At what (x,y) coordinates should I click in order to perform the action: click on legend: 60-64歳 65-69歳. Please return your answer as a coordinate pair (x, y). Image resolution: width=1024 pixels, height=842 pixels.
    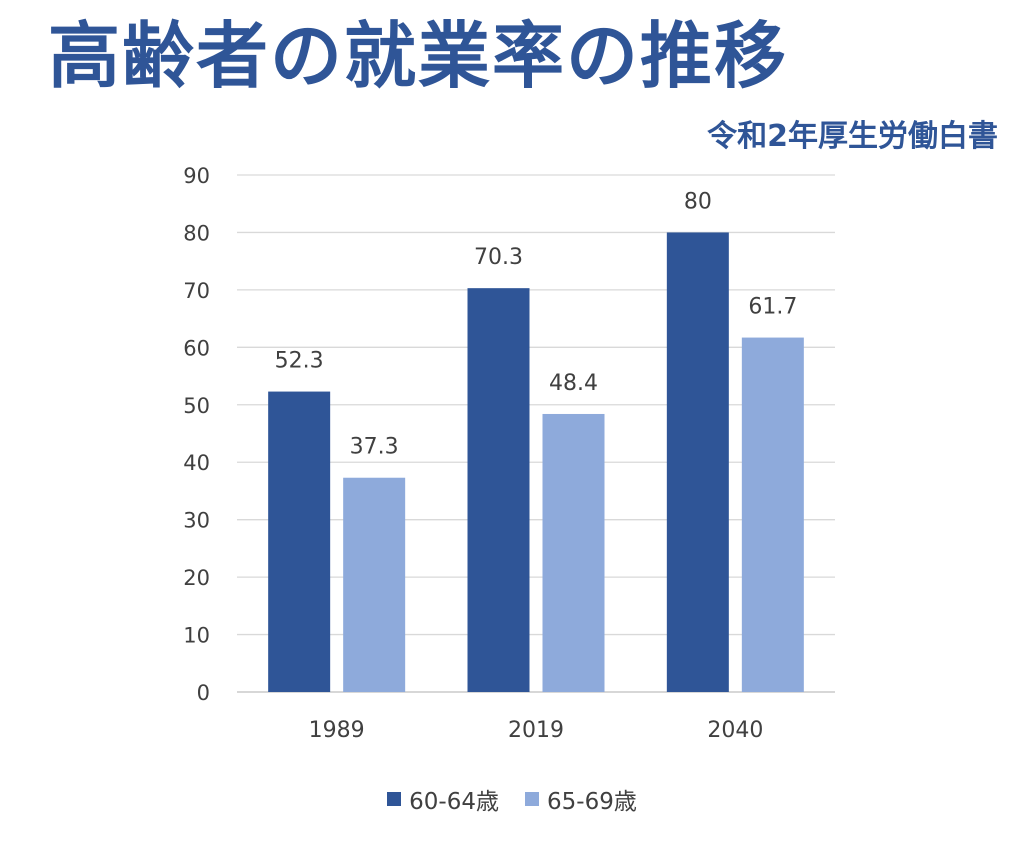
    Looking at the image, I should click on (512, 799).